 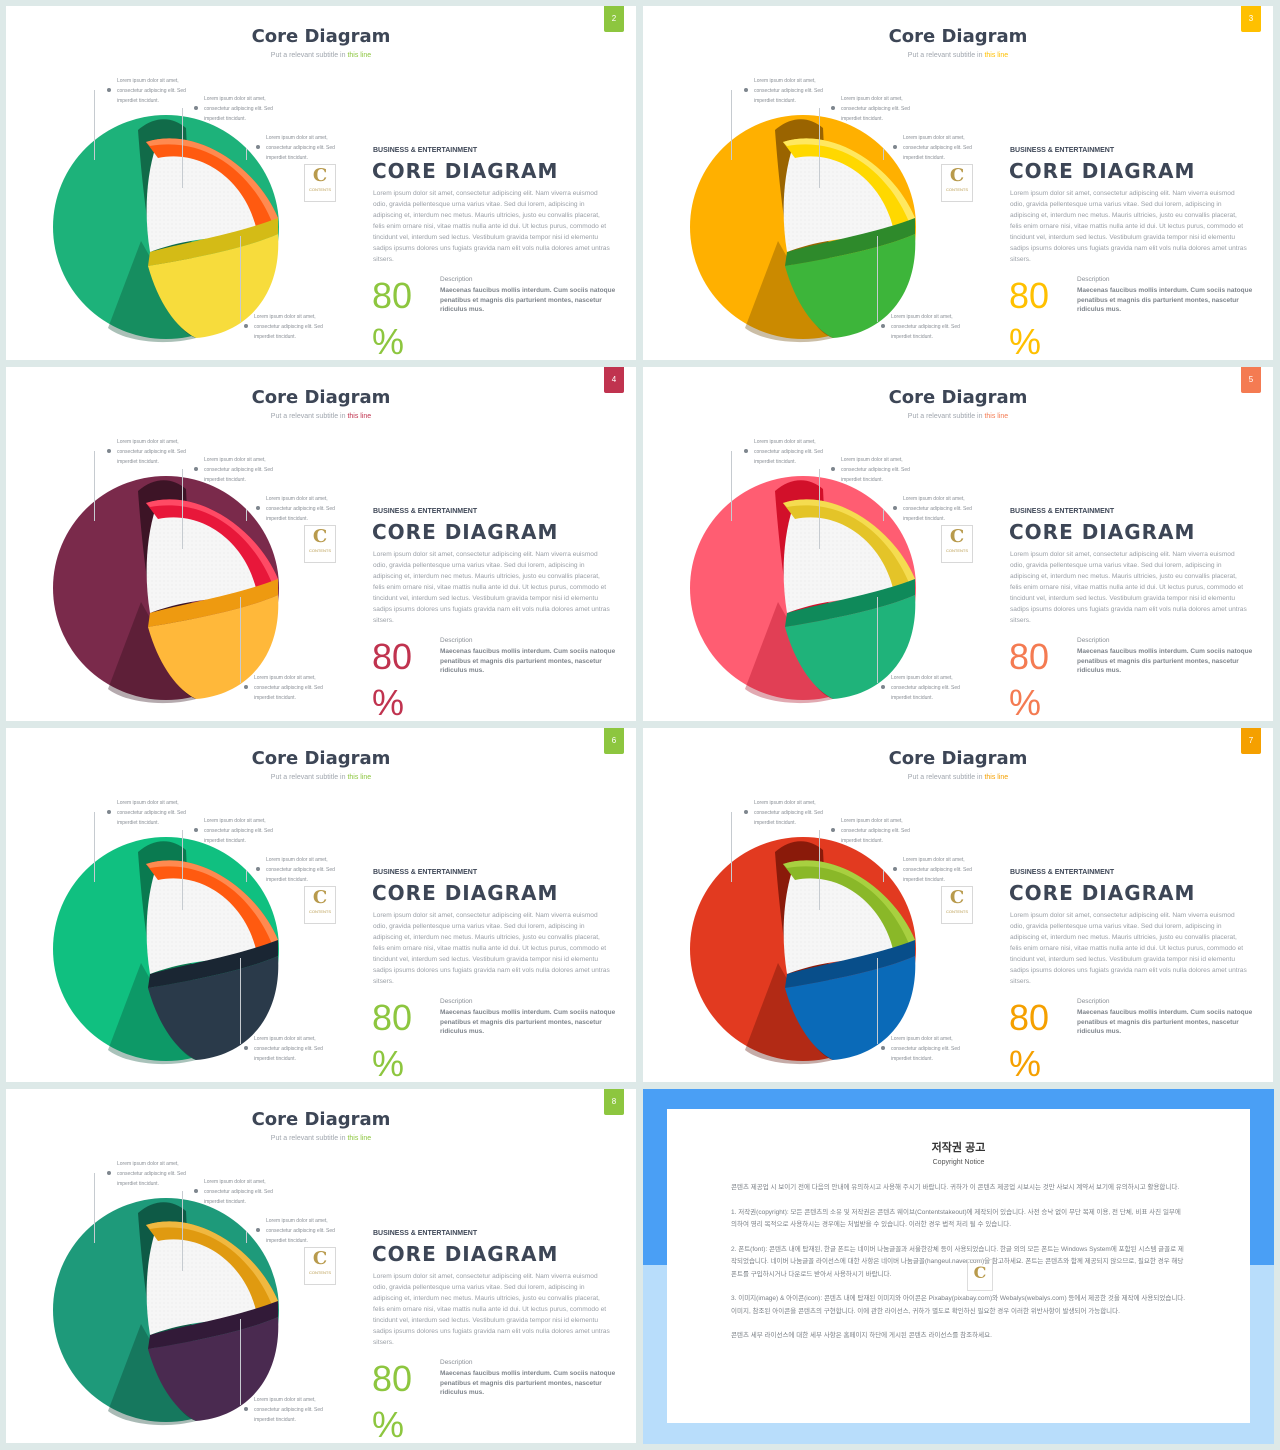 I want to click on page-number-badge: 5, so click(x=1251, y=380).